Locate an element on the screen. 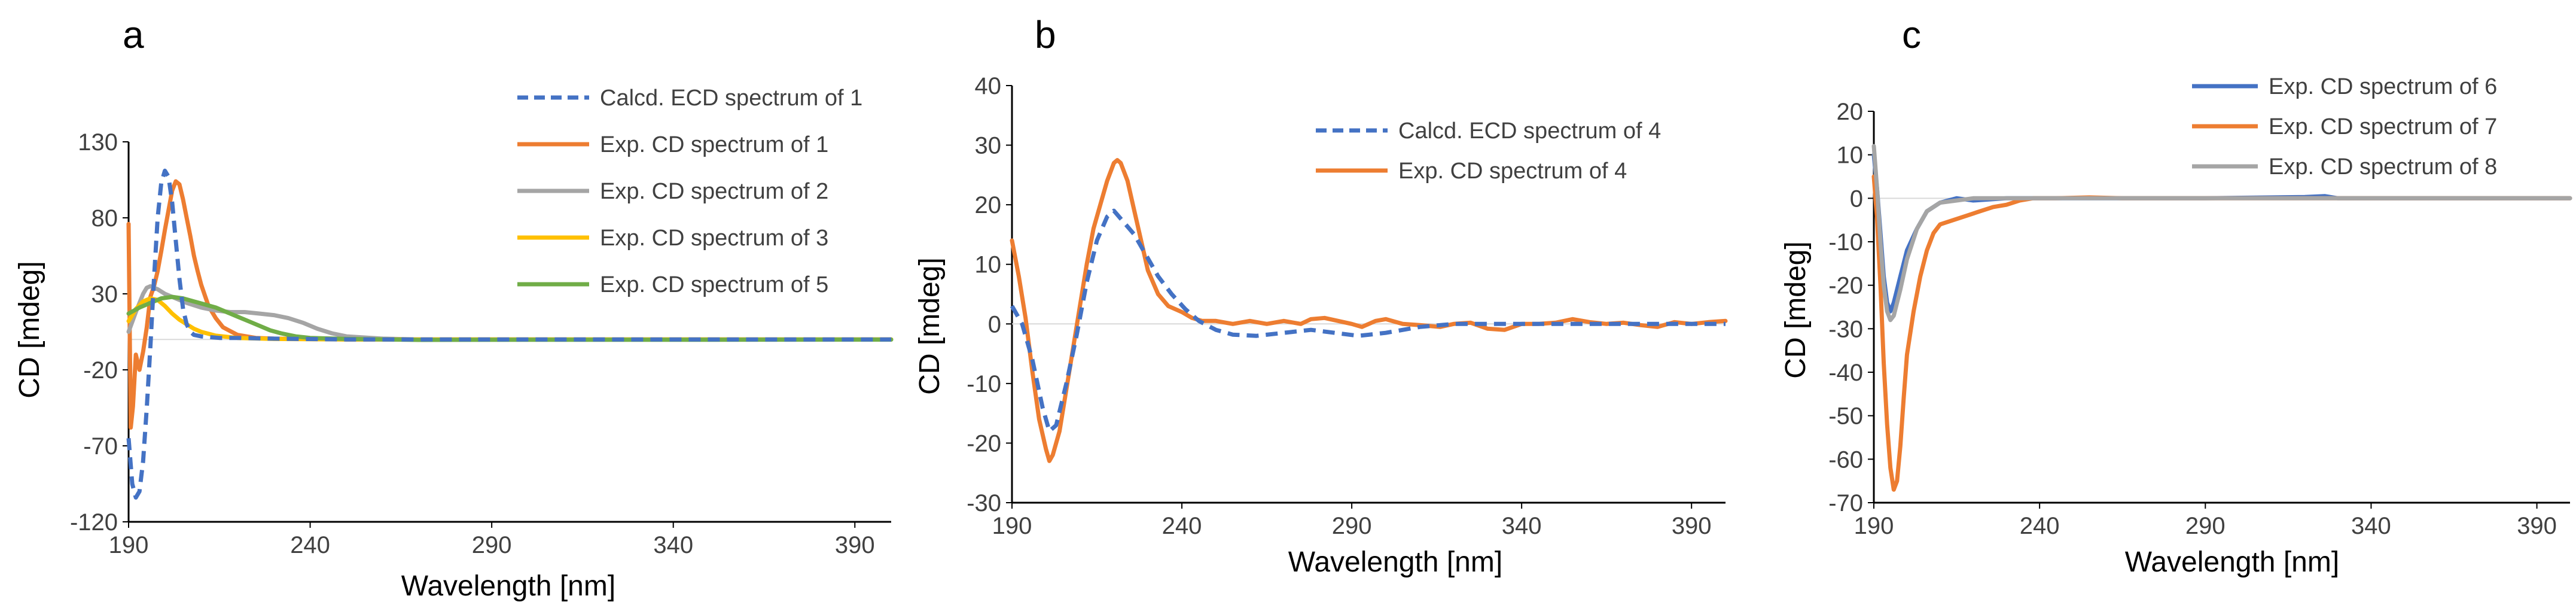  y-tick-label-a: -120 is located at coordinates (94, 522).